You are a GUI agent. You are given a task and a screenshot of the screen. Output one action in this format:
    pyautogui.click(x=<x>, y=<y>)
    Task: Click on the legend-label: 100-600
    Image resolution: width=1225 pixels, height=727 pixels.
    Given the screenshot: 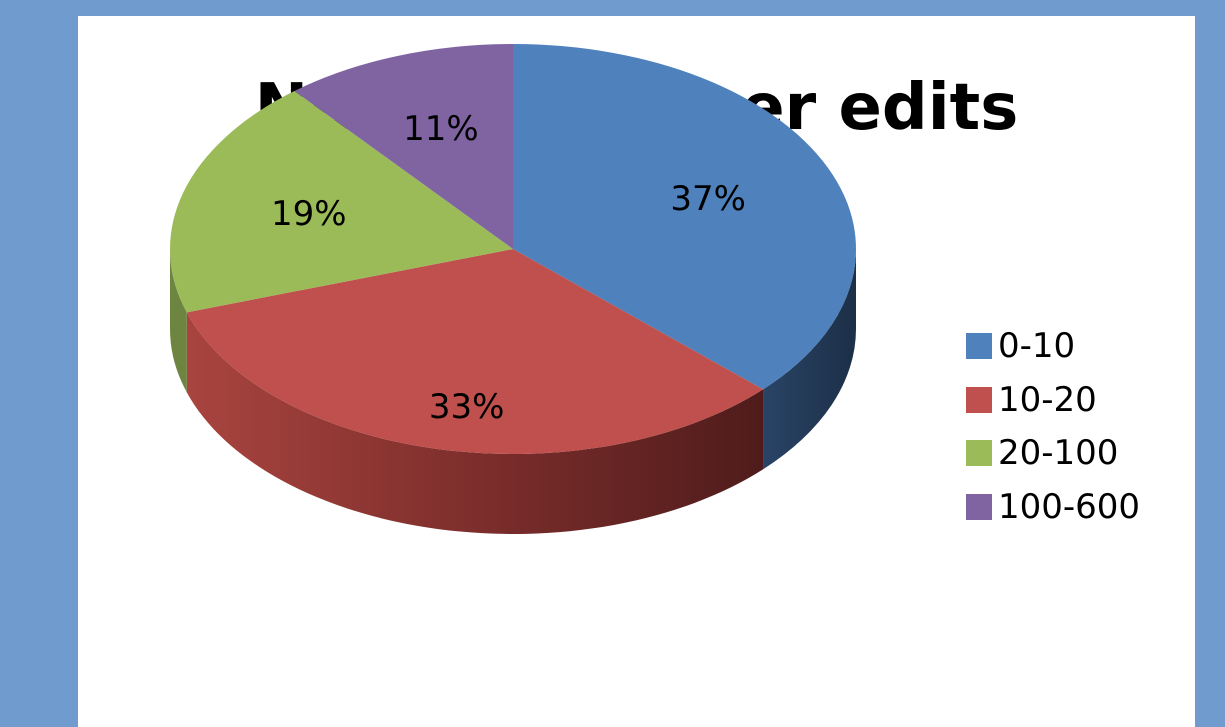 What is the action you would take?
    pyautogui.click(x=1069, y=506)
    